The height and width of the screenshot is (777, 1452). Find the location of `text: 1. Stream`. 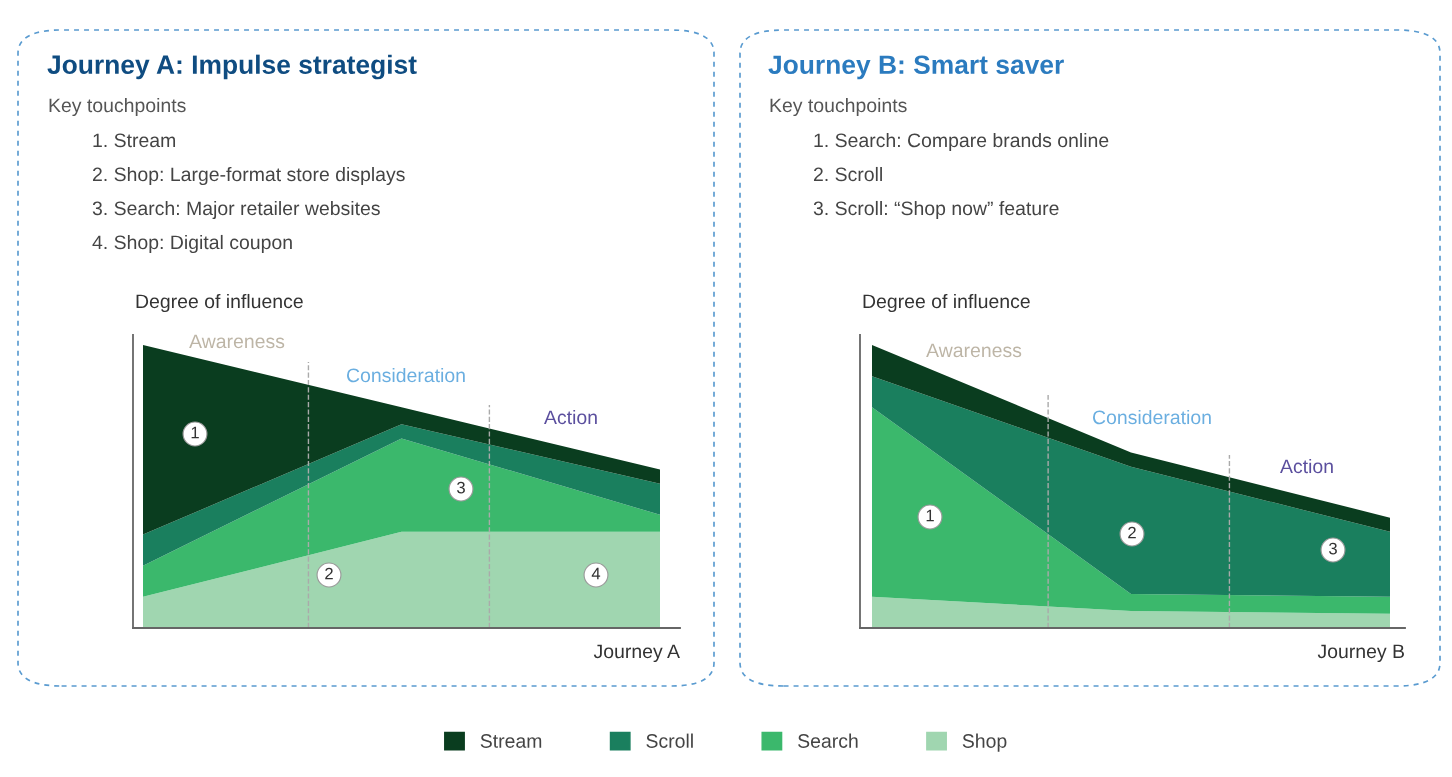

text: 1. Stream is located at coordinates (134, 140).